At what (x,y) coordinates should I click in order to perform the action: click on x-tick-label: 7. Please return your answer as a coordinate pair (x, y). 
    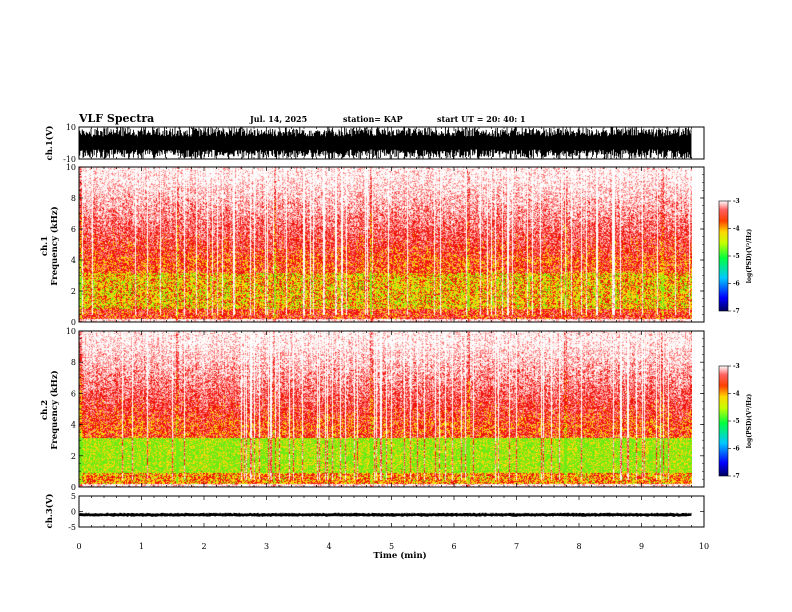
    Looking at the image, I should click on (516, 546).